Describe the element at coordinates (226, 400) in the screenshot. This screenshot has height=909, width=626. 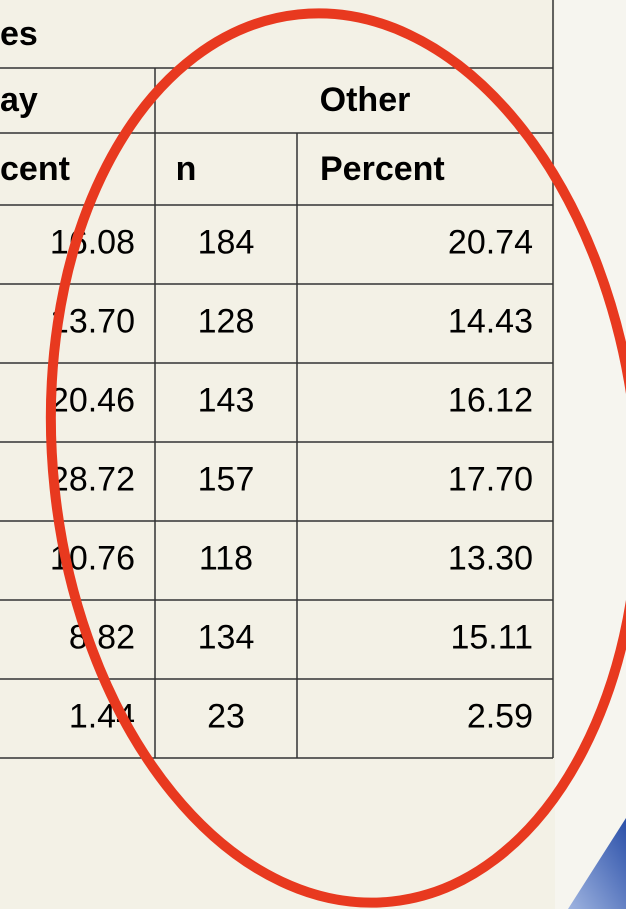
I see `cell: 143` at that location.